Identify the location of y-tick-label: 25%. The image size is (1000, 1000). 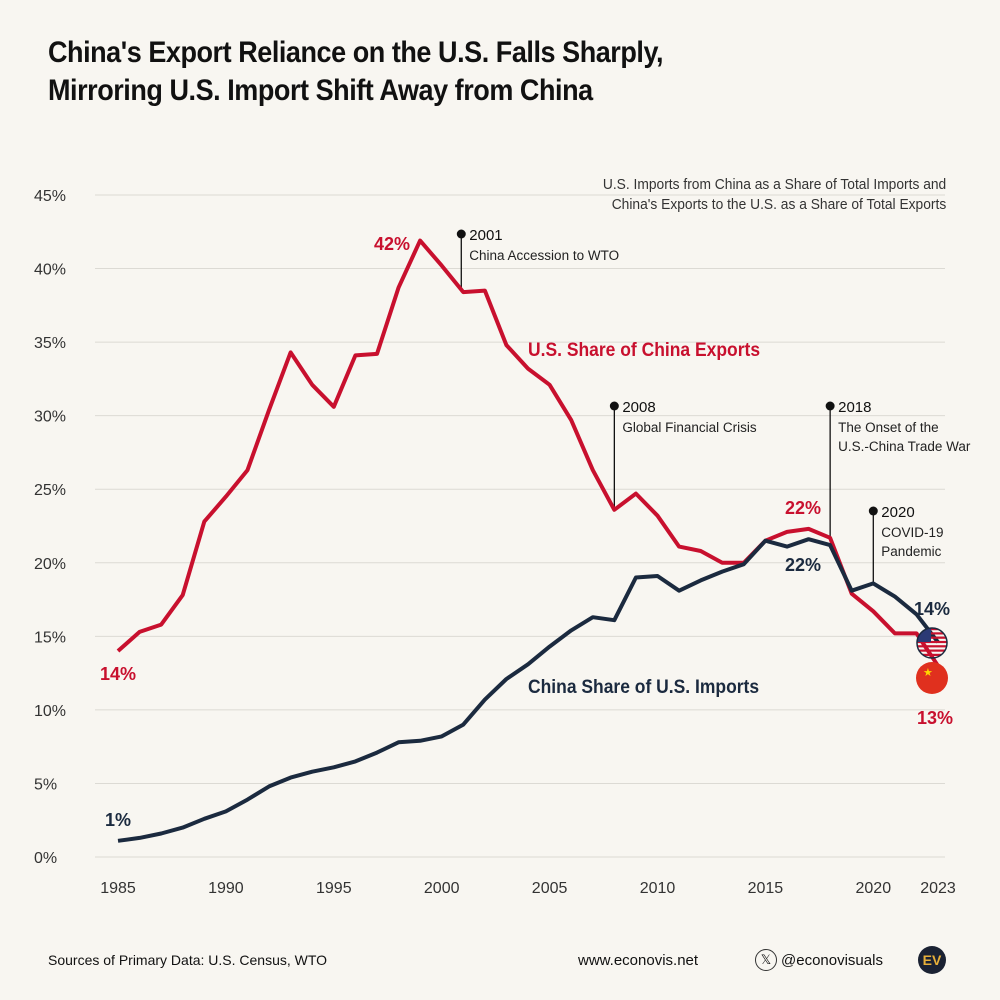
(50, 490).